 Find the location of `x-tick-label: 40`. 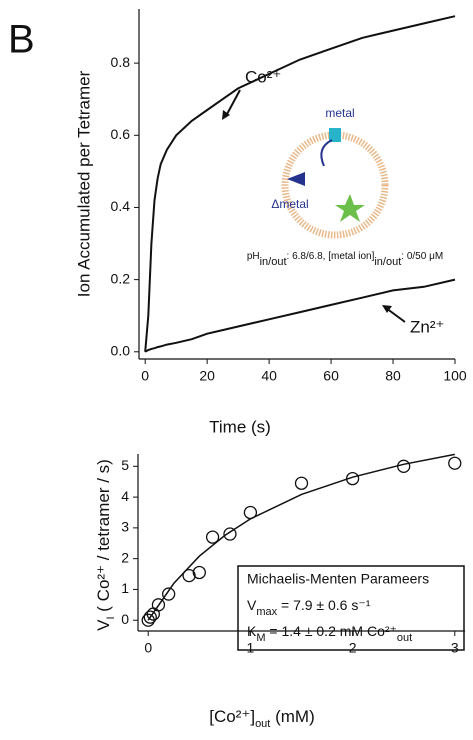

x-tick-label: 40 is located at coordinates (269, 376).